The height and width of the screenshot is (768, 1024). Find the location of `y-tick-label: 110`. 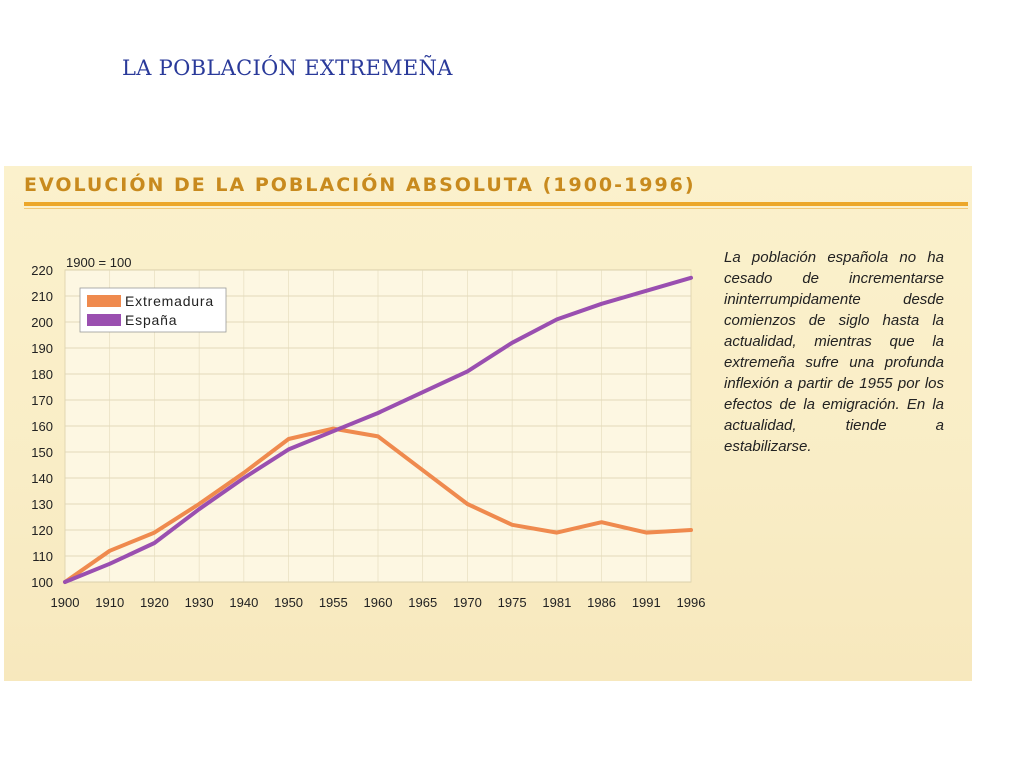

y-tick-label: 110 is located at coordinates (42, 556).